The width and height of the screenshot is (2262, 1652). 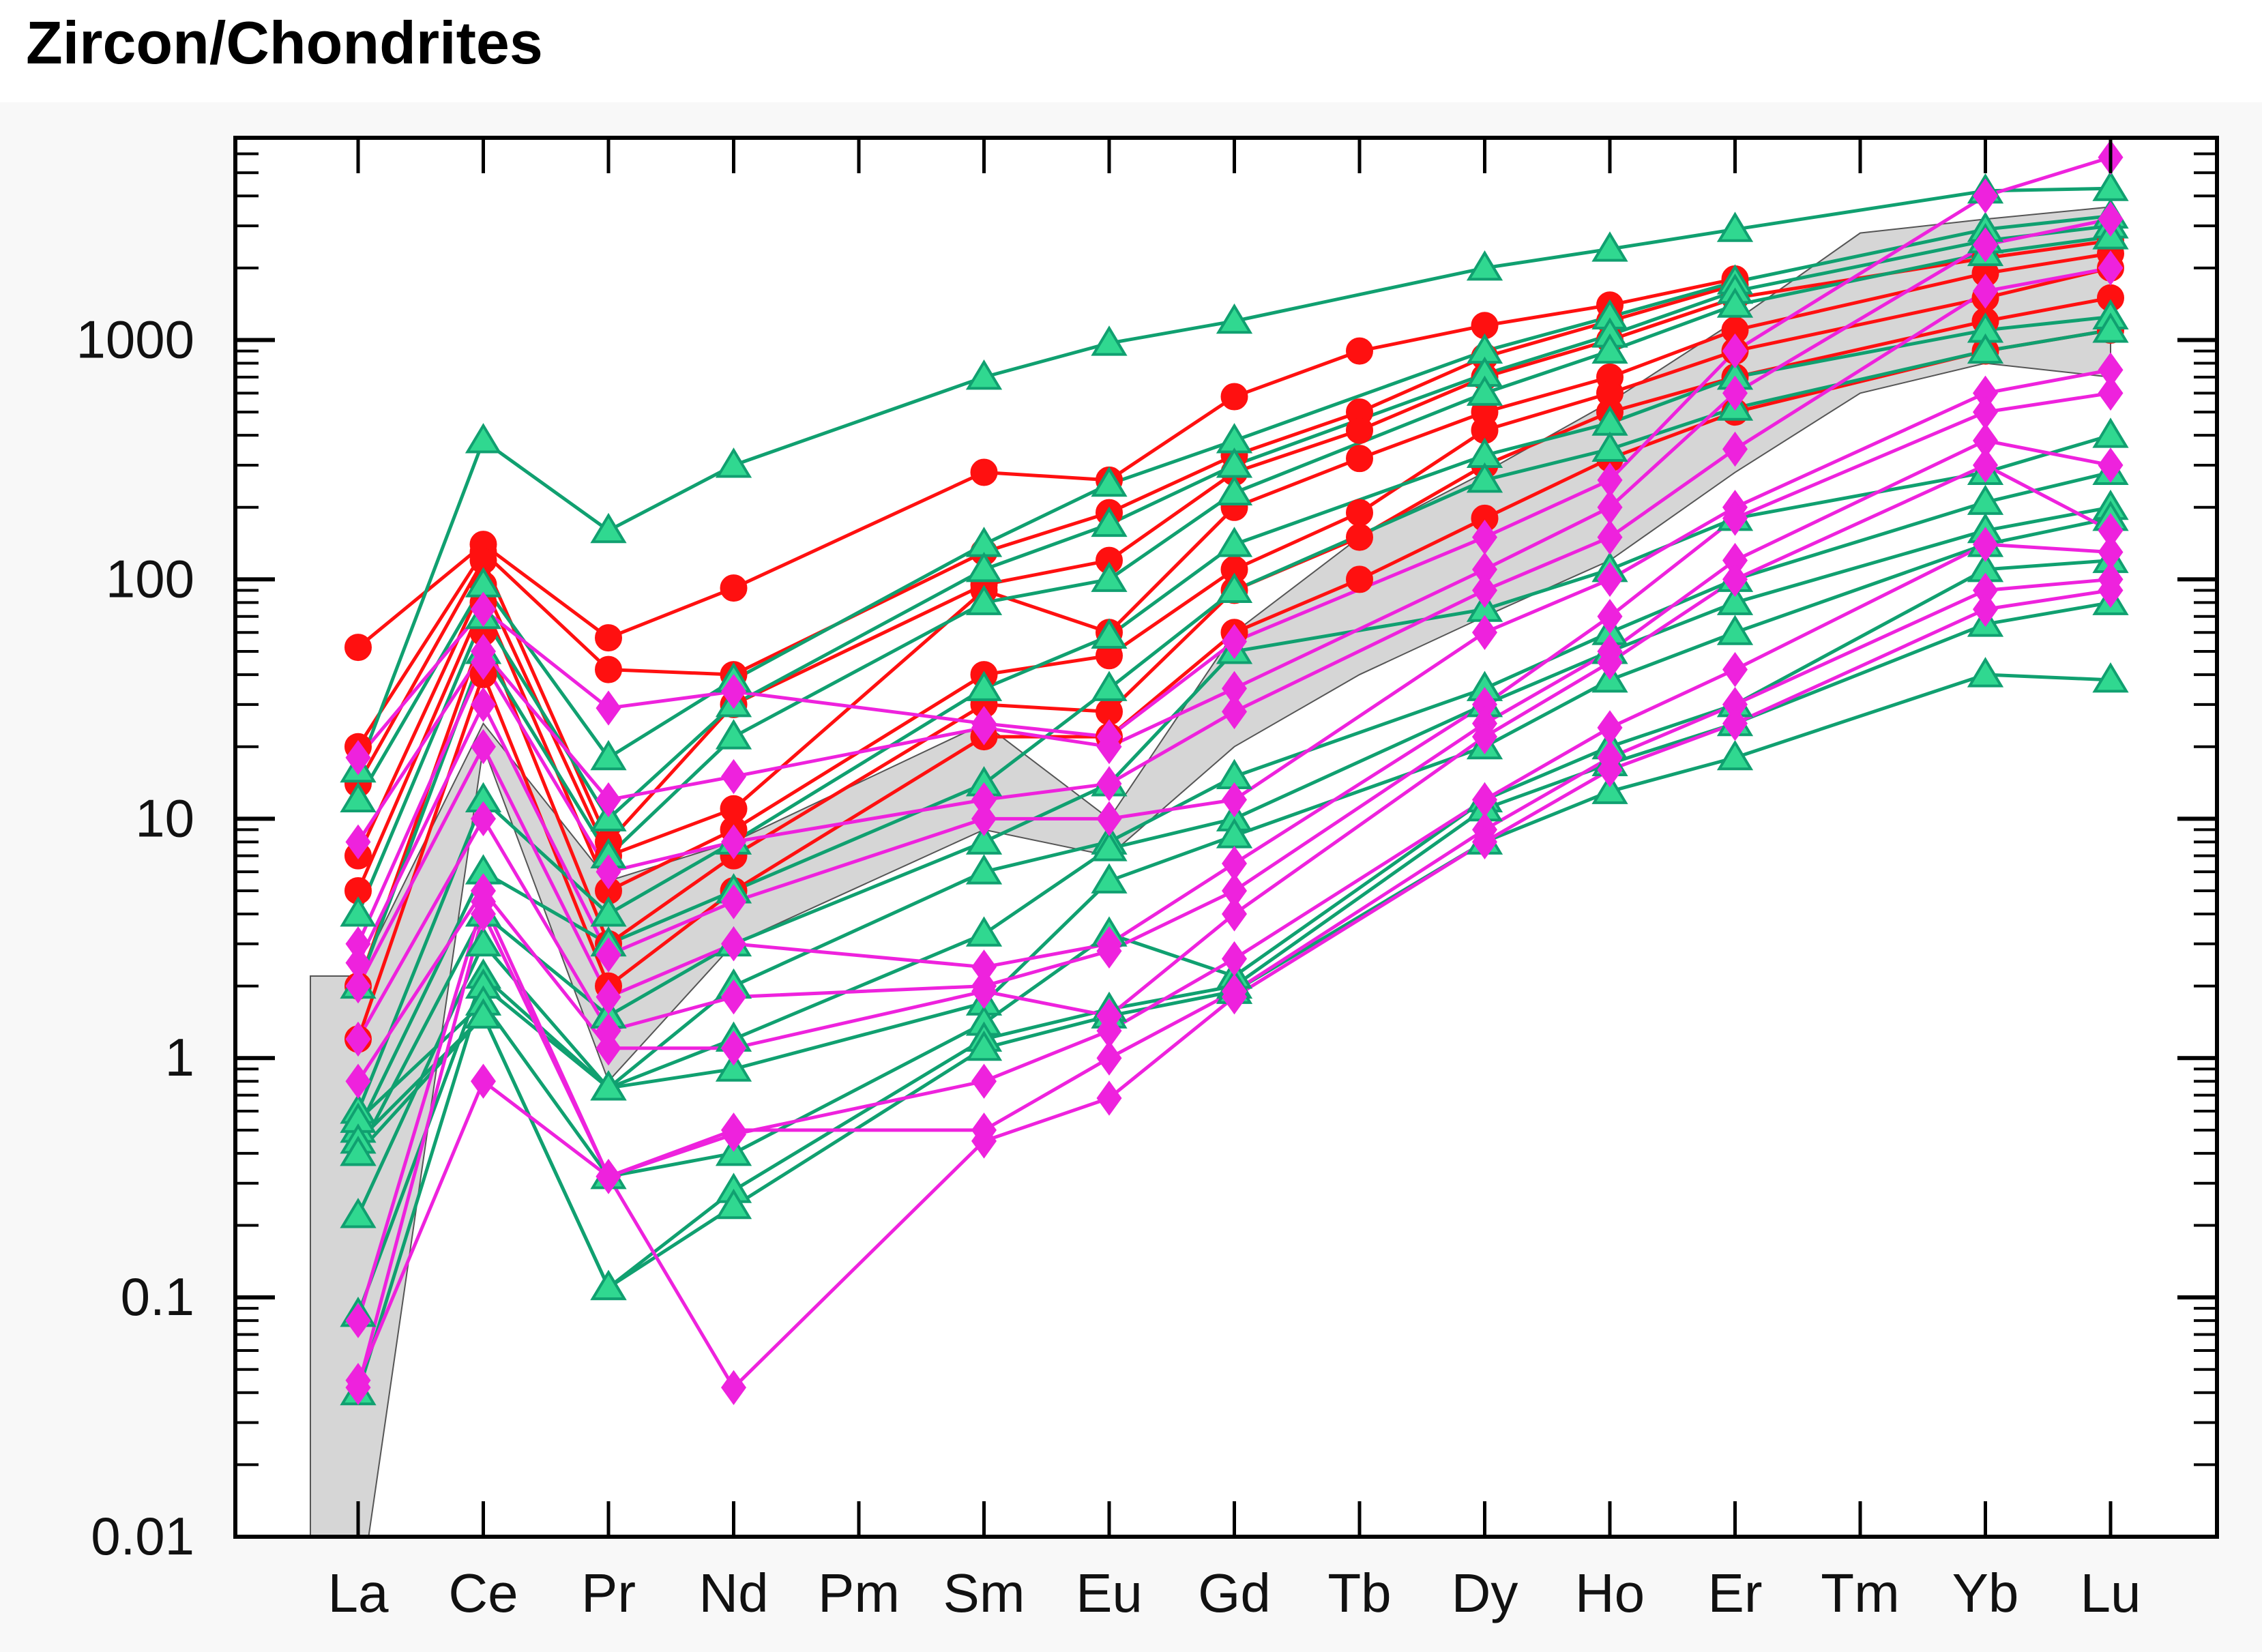 I want to click on data-point-magenta-2-Eu, so click(x=1109, y=747).